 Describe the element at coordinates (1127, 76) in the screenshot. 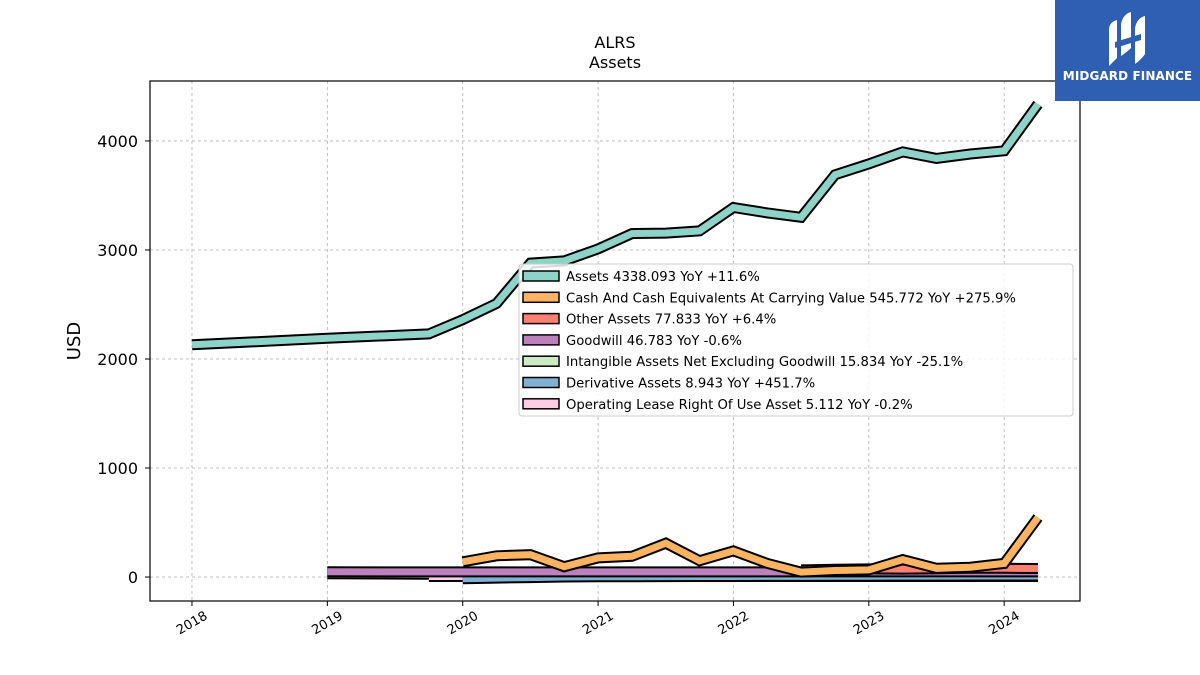

I see `brand-name: MIDGARD FINANCE` at that location.